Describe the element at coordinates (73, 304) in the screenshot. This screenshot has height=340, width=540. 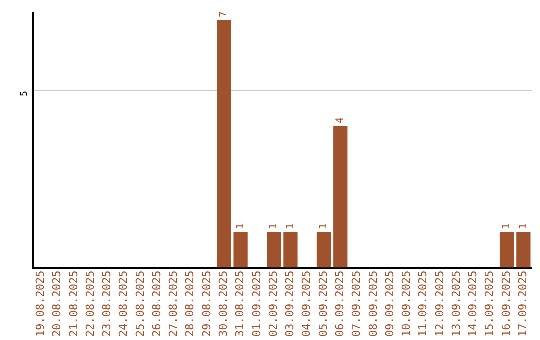
I see `x-tick-label: 21.08.2025` at that location.